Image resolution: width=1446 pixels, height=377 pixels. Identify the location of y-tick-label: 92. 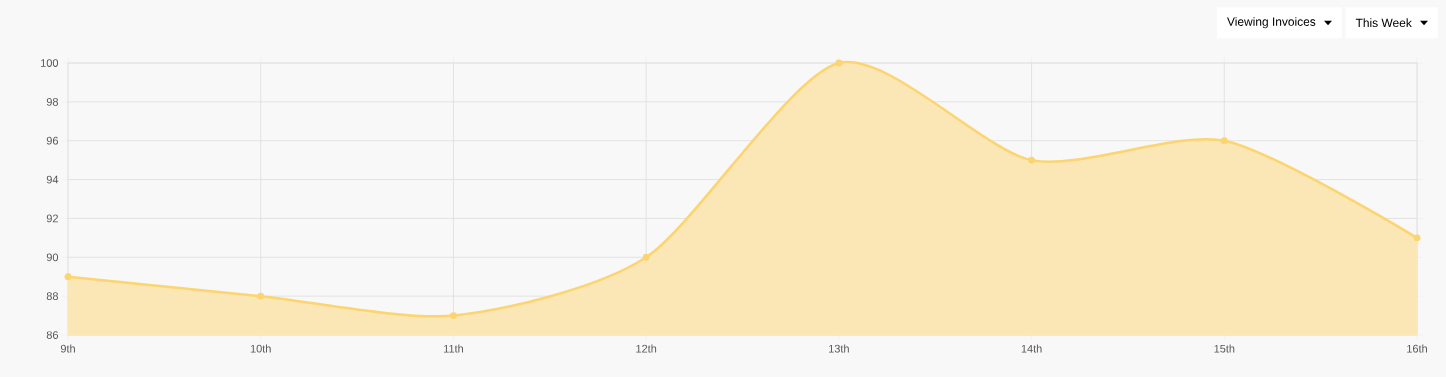
(52, 218).